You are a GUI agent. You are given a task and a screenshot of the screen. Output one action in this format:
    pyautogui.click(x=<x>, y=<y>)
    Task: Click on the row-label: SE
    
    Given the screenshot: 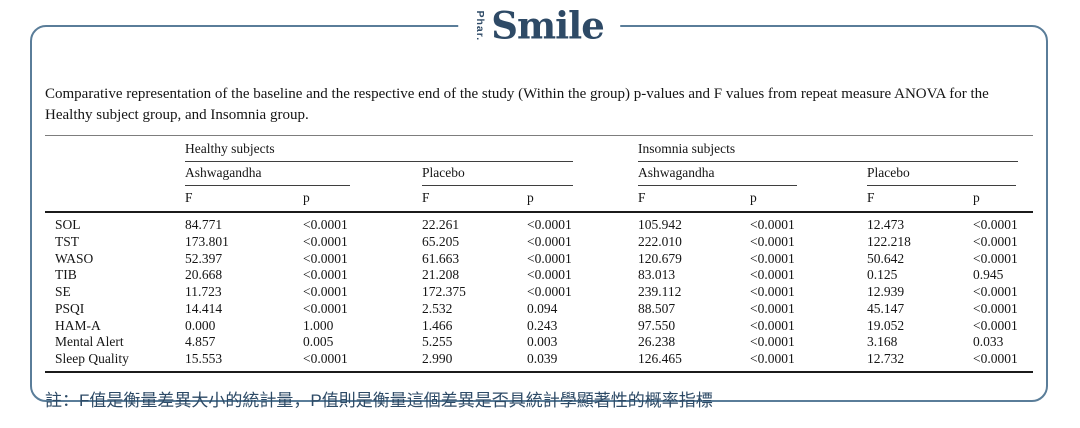 What is the action you would take?
    pyautogui.click(x=63, y=292)
    